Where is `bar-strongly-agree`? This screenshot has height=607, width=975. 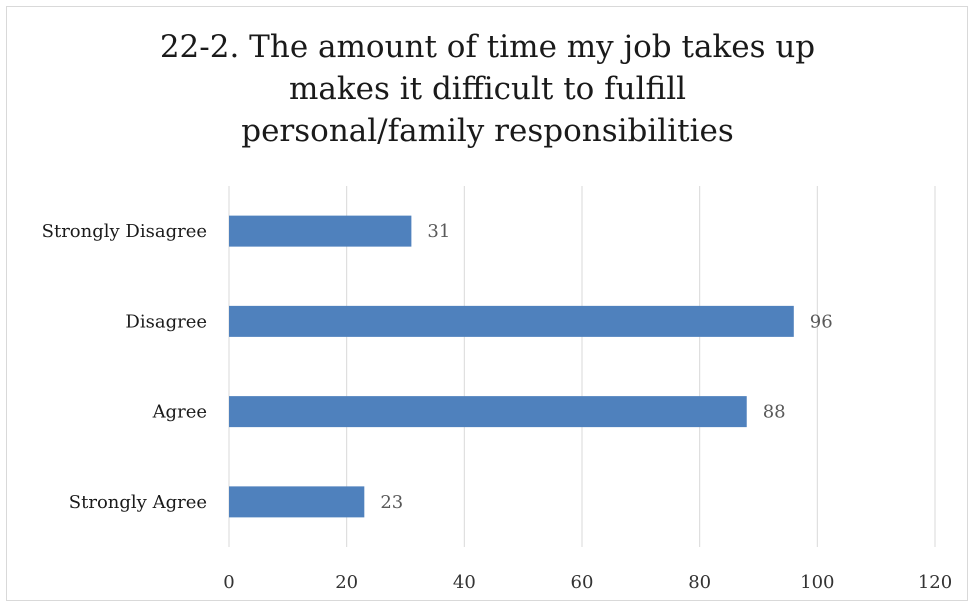
bar-strongly-agree is located at coordinates (297, 502).